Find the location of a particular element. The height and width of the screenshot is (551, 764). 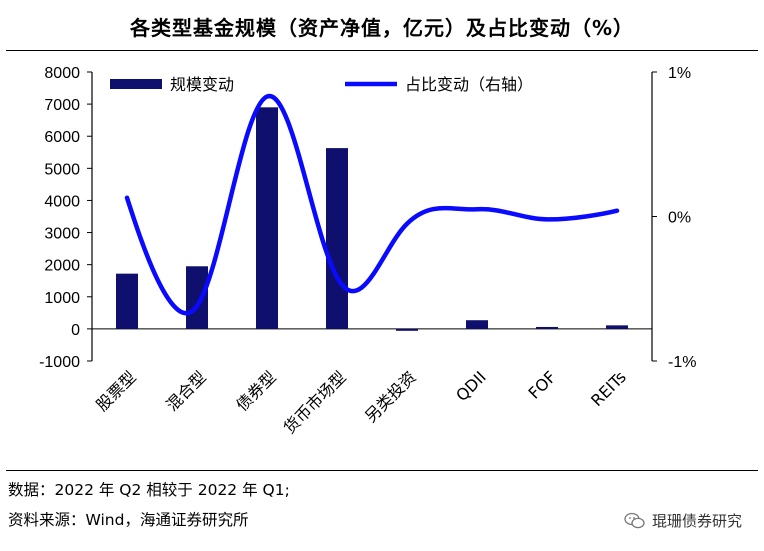

x-tick-label: 股票型 is located at coordinates (115, 390).